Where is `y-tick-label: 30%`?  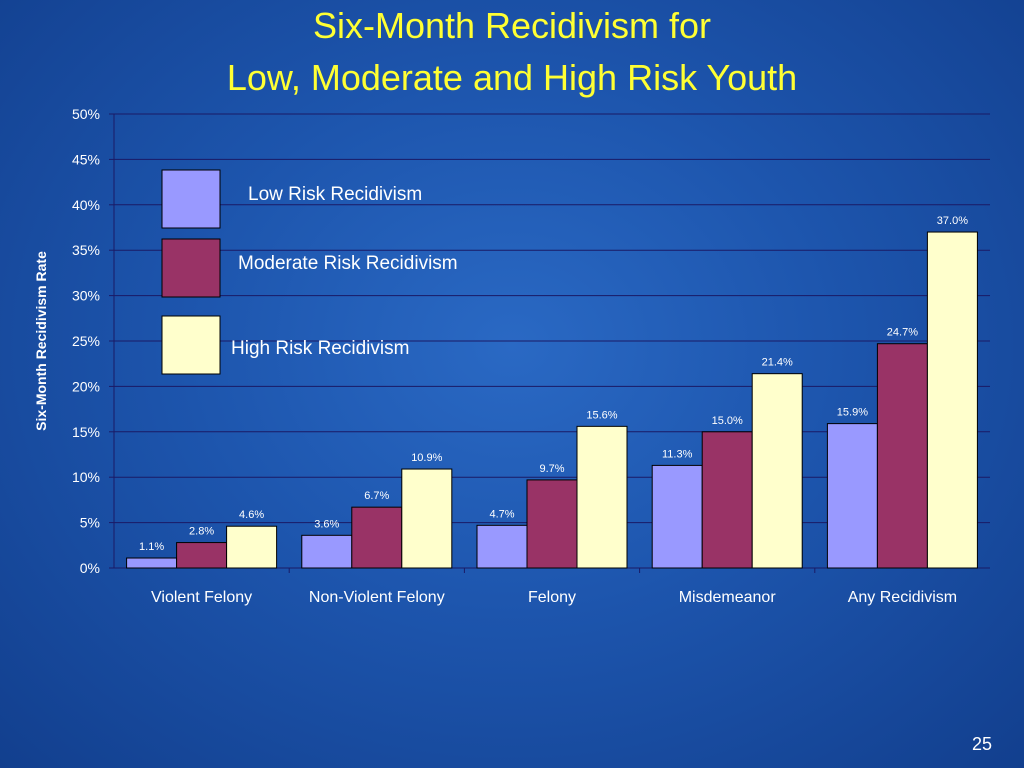 y-tick-label: 30% is located at coordinates (86, 296).